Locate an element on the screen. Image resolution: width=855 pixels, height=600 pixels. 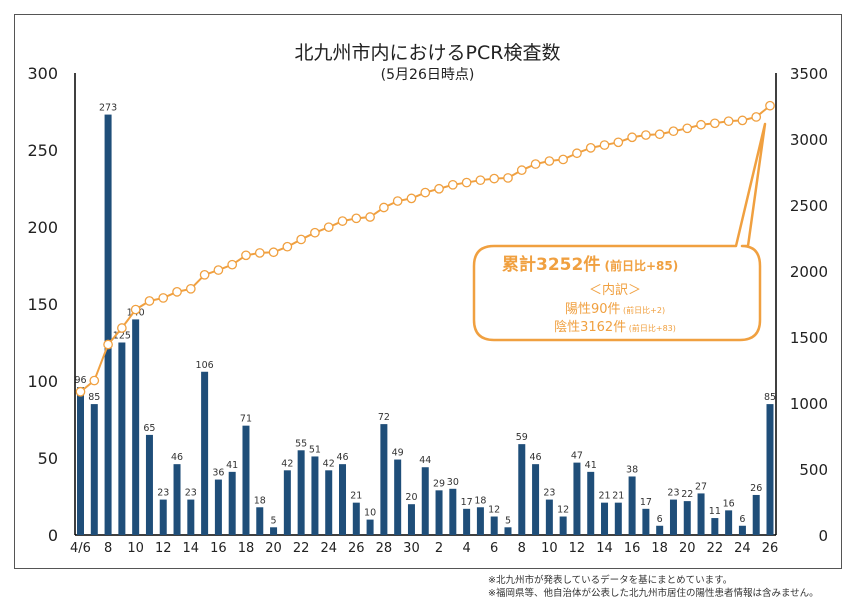
negative-count: 陰性3162件 (前日比+83) is located at coordinates (615, 327).